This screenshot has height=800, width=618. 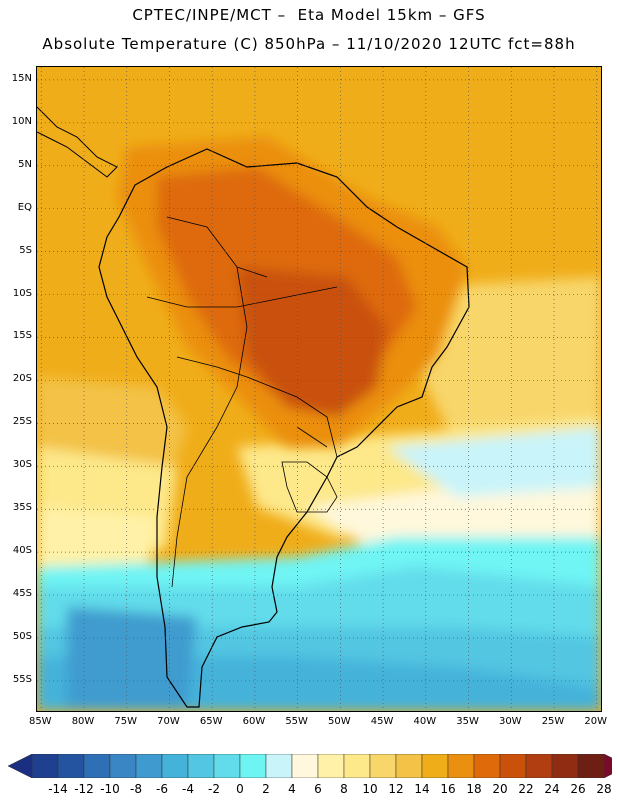 What do you see at coordinates (22, 336) in the screenshot?
I see `lat-label: 15S` at bounding box center [22, 336].